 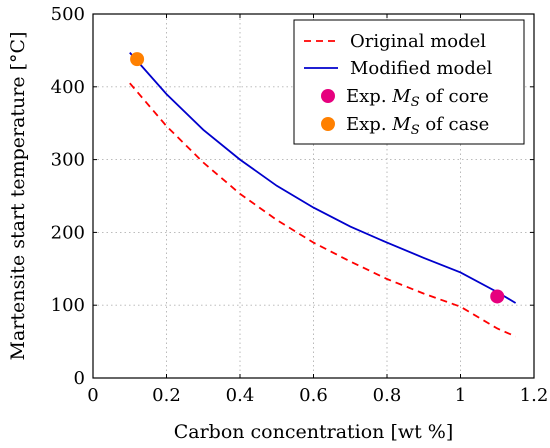 I want to click on y-tick-label: 200, so click(x=68, y=232).